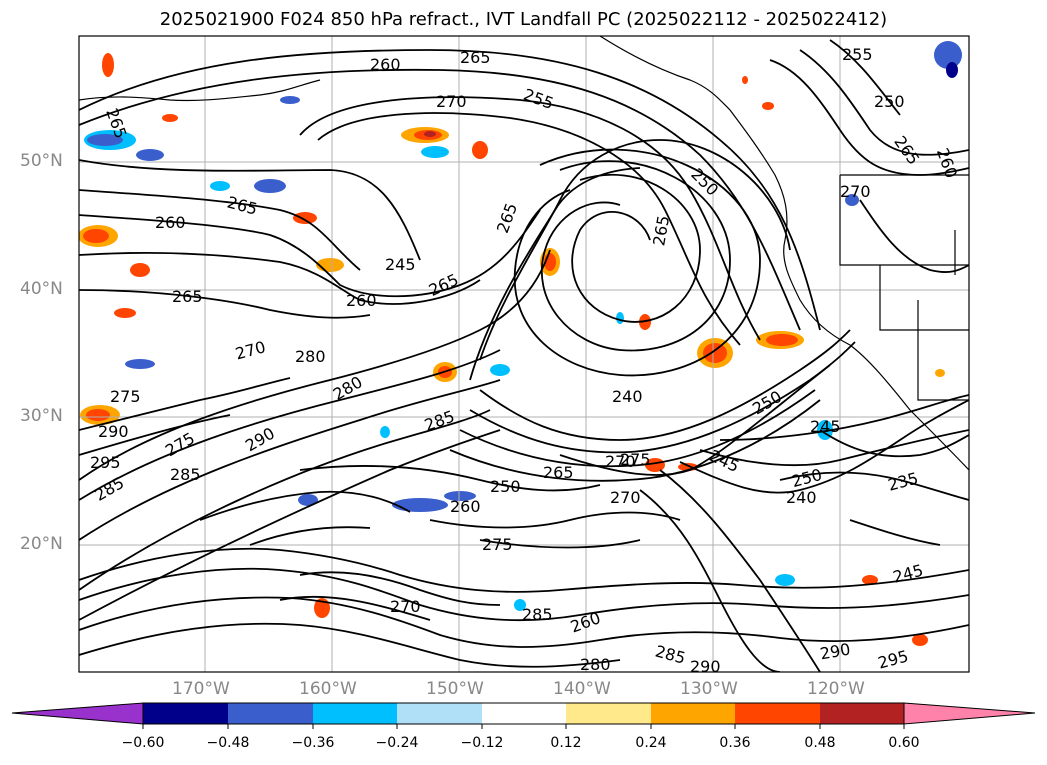 The height and width of the screenshot is (765, 1047). What do you see at coordinates (735, 743) in the screenshot?
I see `colorbar-tick-label: 0.36` at bounding box center [735, 743].